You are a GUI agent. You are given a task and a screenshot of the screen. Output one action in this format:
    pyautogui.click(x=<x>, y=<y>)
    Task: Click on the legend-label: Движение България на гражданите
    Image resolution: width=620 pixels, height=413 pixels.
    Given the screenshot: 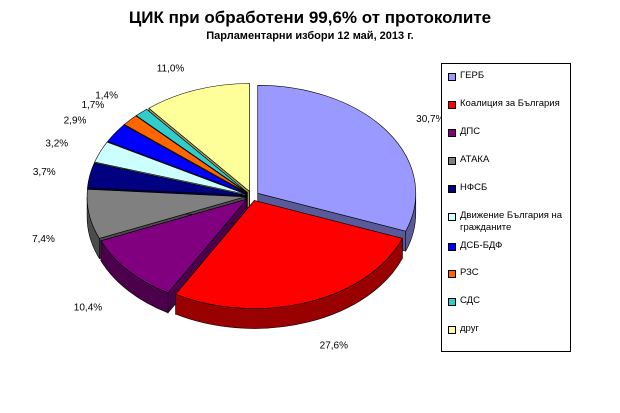 What is the action you would take?
    pyautogui.click(x=511, y=221)
    